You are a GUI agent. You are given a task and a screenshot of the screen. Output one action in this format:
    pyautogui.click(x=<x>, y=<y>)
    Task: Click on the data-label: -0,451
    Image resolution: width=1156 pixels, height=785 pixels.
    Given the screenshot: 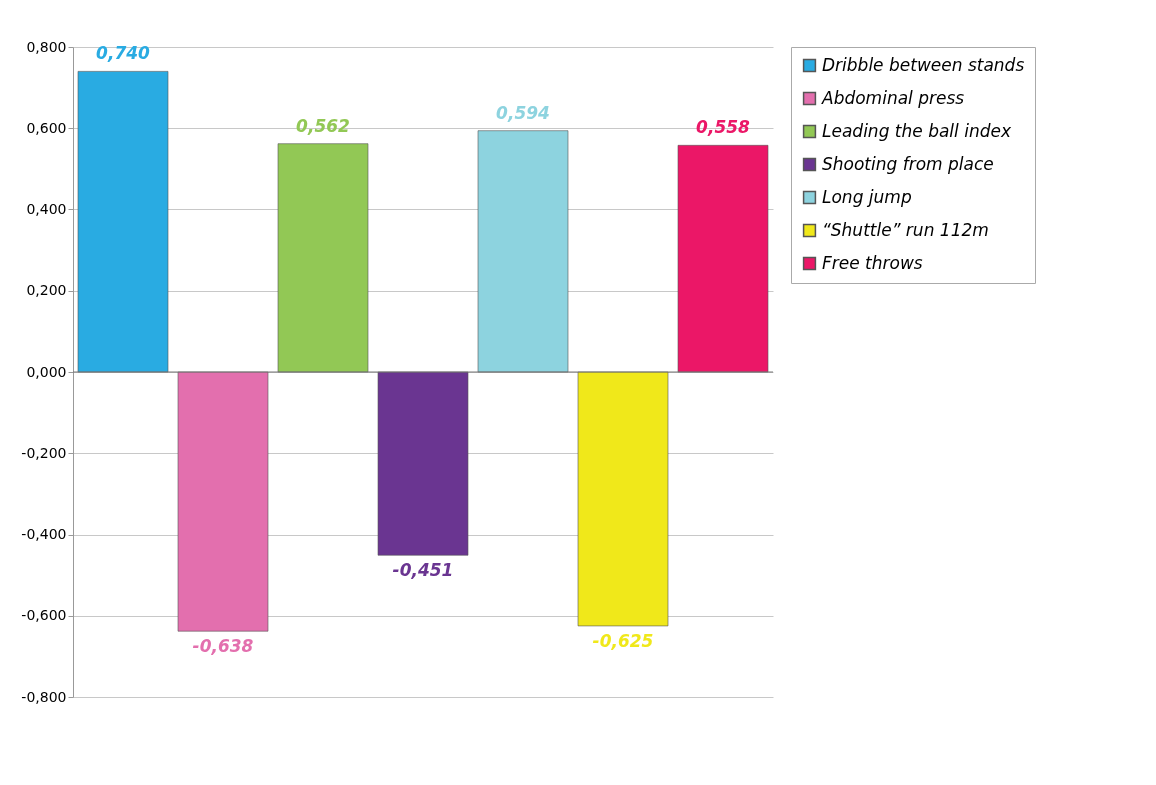 What is the action you would take?
    pyautogui.click(x=423, y=570)
    